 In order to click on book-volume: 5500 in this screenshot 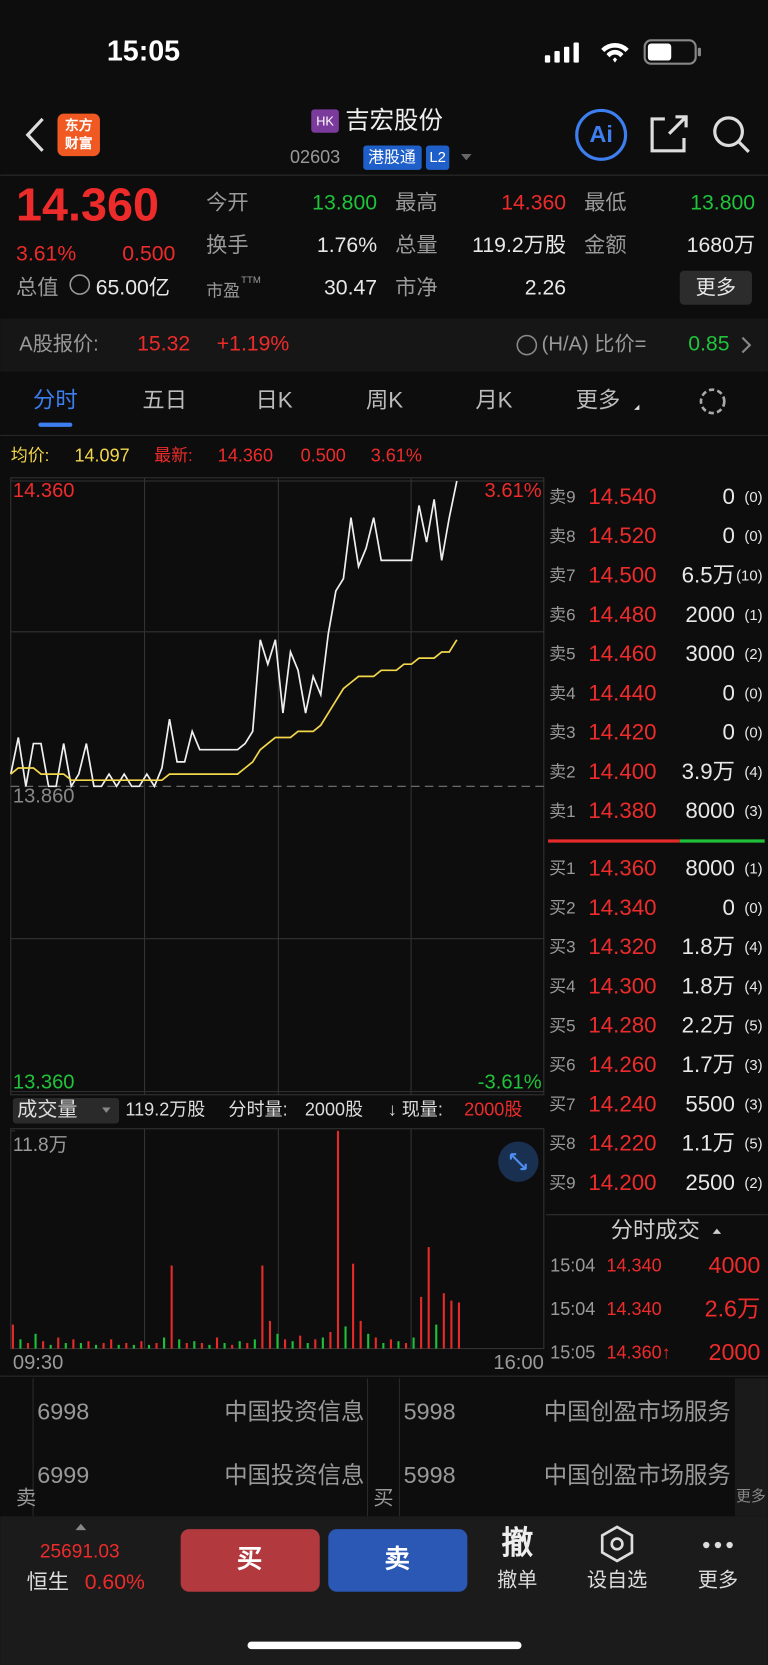, I will do `click(710, 1103)`.